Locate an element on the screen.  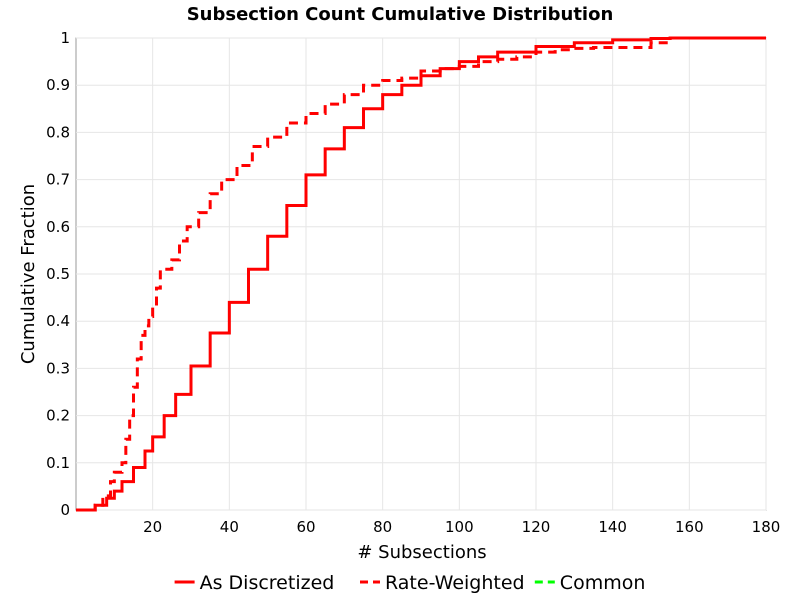
y-tick-label: 0.6 is located at coordinates (58, 227).